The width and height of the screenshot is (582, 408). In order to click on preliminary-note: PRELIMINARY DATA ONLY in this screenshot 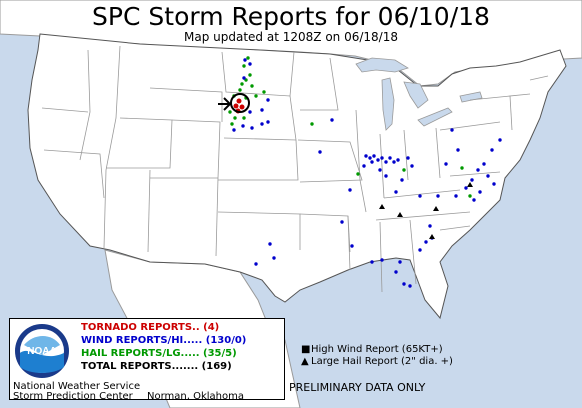, I will do `click(357, 387)`.